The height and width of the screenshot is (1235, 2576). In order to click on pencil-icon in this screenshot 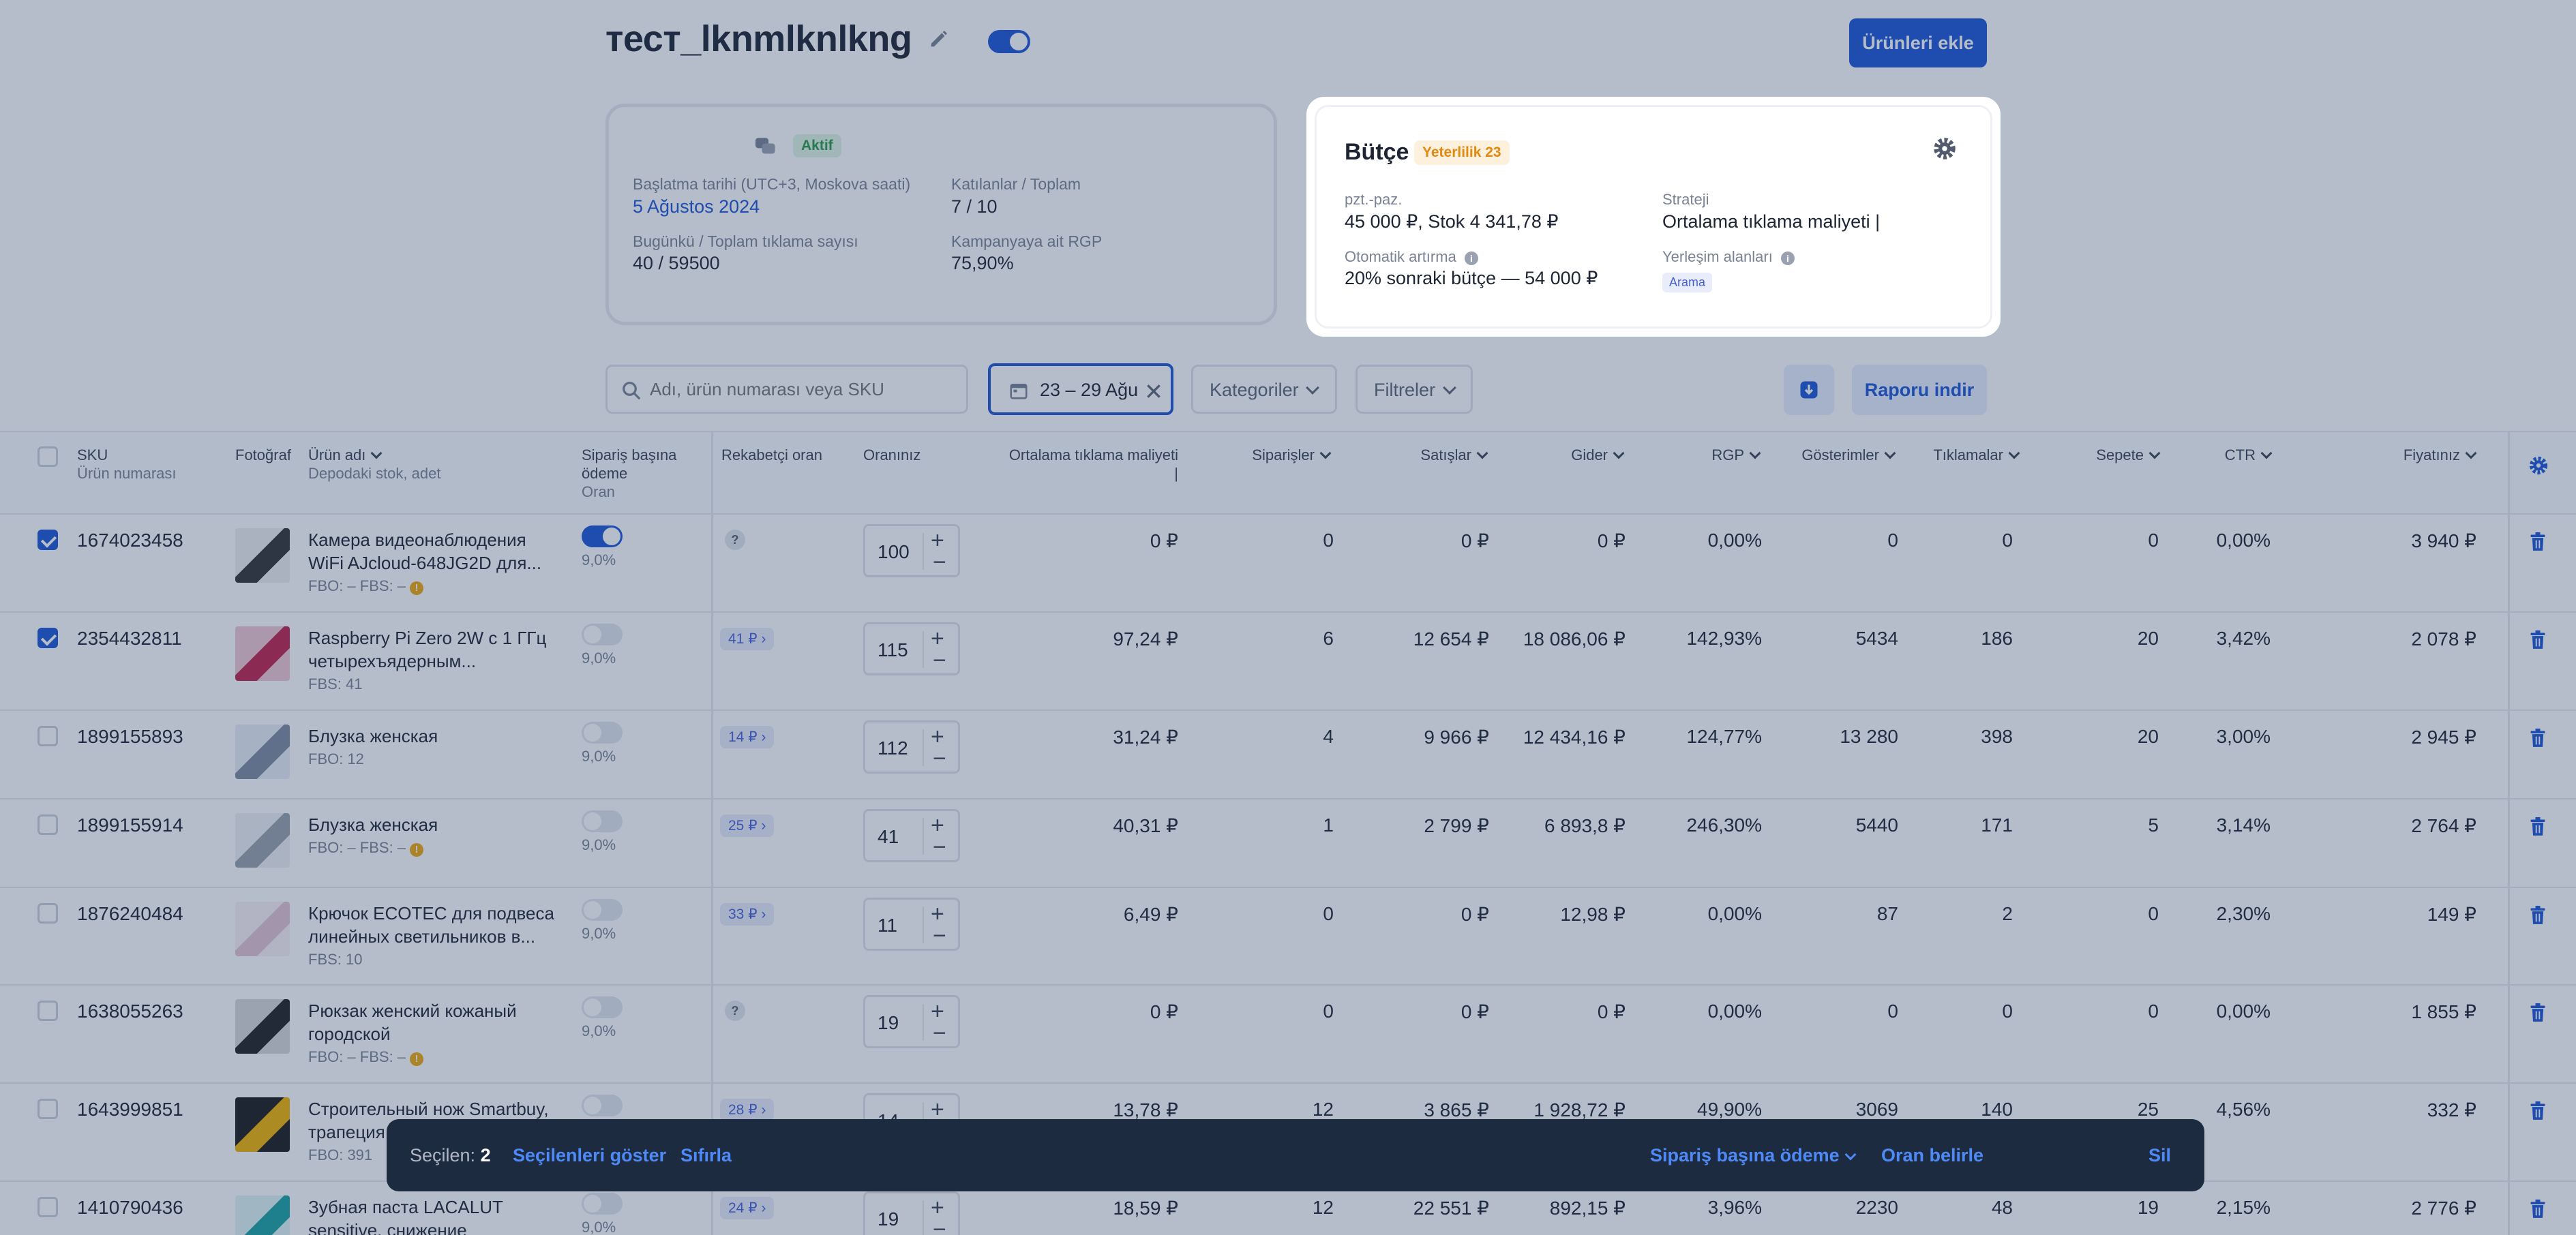, I will do `click(938, 38)`.